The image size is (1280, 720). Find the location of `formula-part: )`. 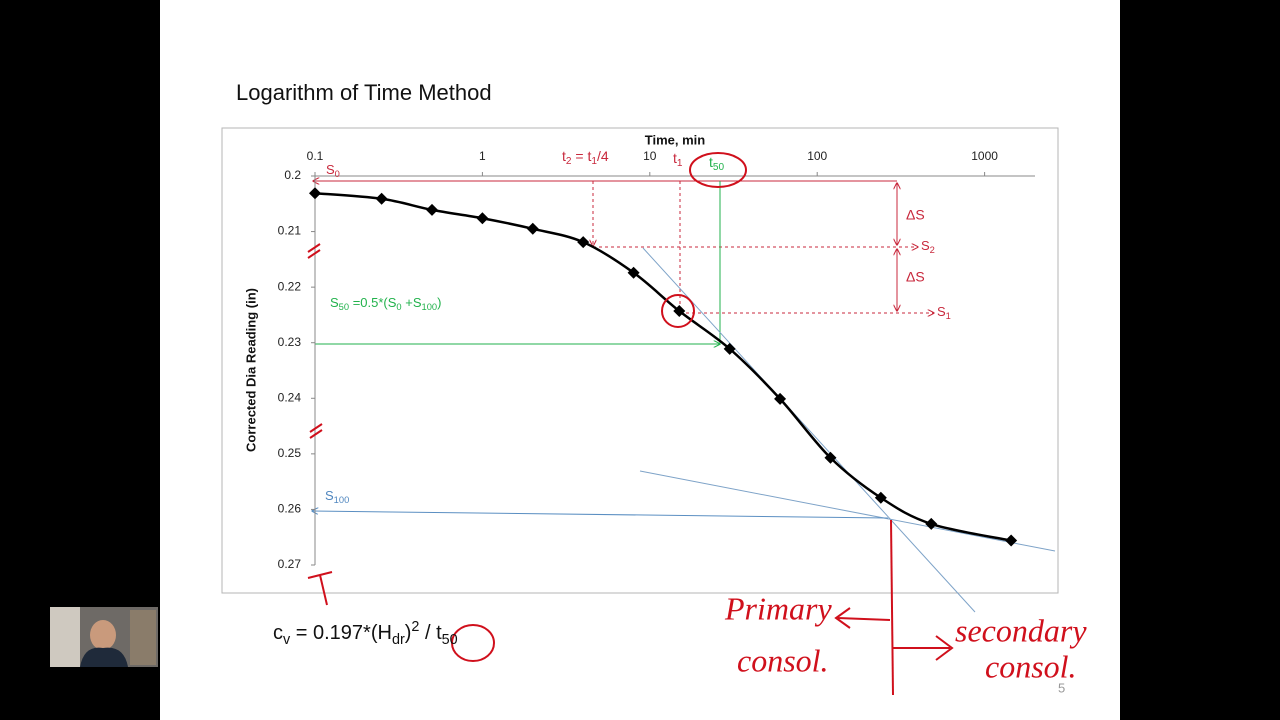

formula-part: ) is located at coordinates (408, 633).